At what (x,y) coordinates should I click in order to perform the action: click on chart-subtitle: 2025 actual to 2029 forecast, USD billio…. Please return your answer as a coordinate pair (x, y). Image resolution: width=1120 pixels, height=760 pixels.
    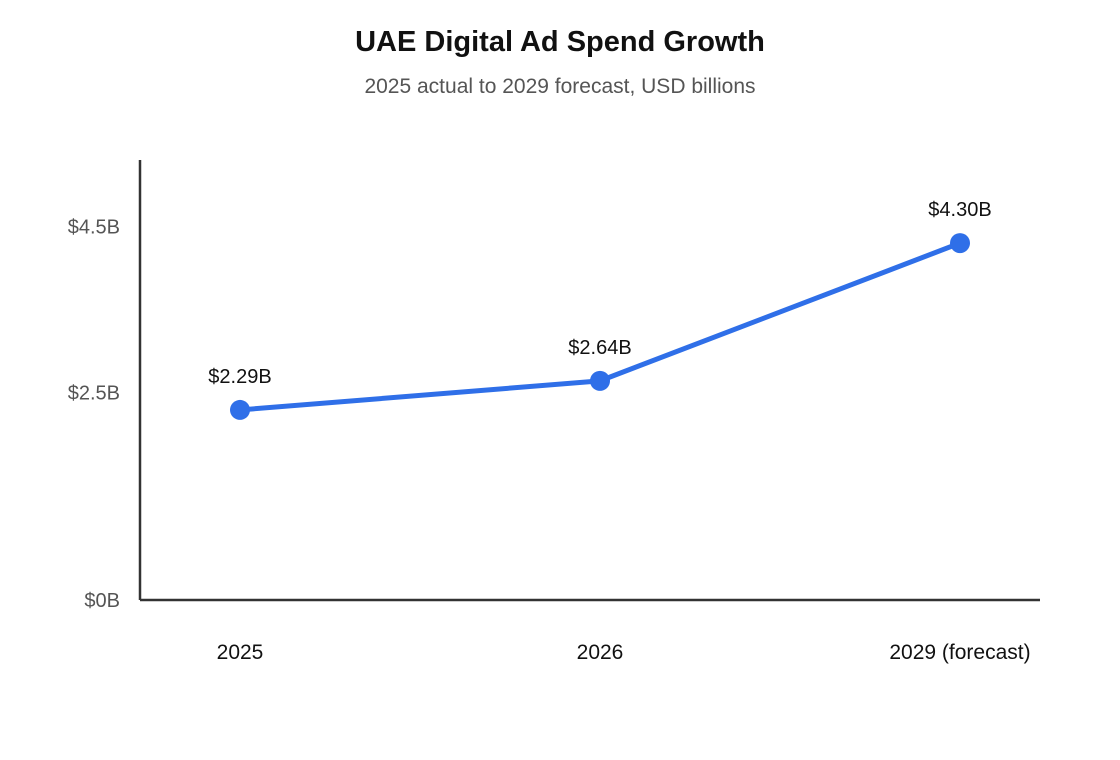
    Looking at the image, I should click on (560, 86).